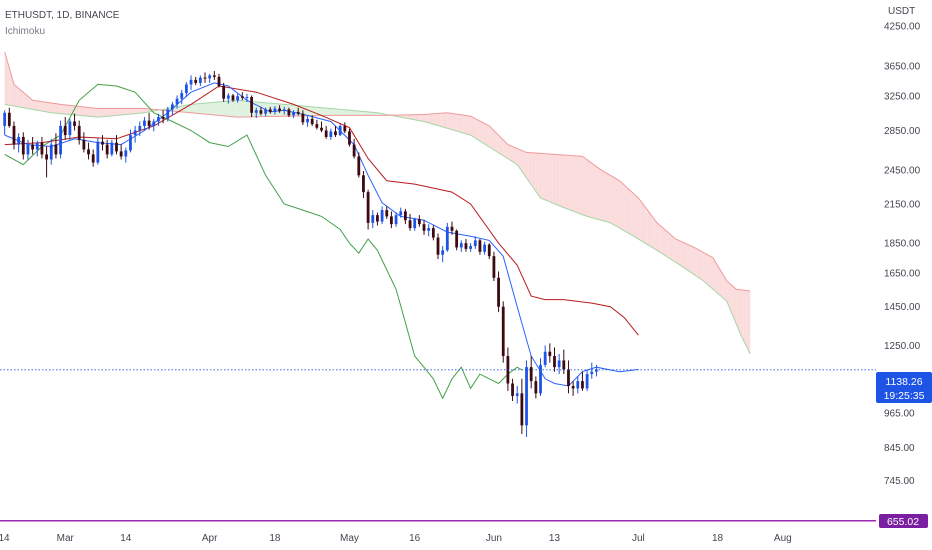 This screenshot has height=550, width=932. Describe the element at coordinates (62, 15) in the screenshot. I see `symbol-legend: ETHUSDT, 1D, BINANCE` at that location.